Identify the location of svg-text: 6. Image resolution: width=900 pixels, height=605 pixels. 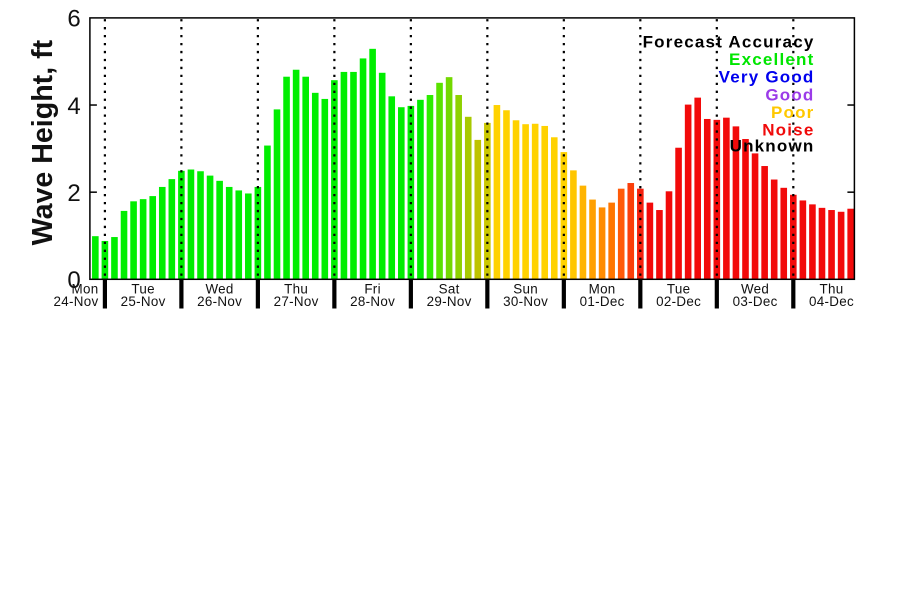
(73, 19).